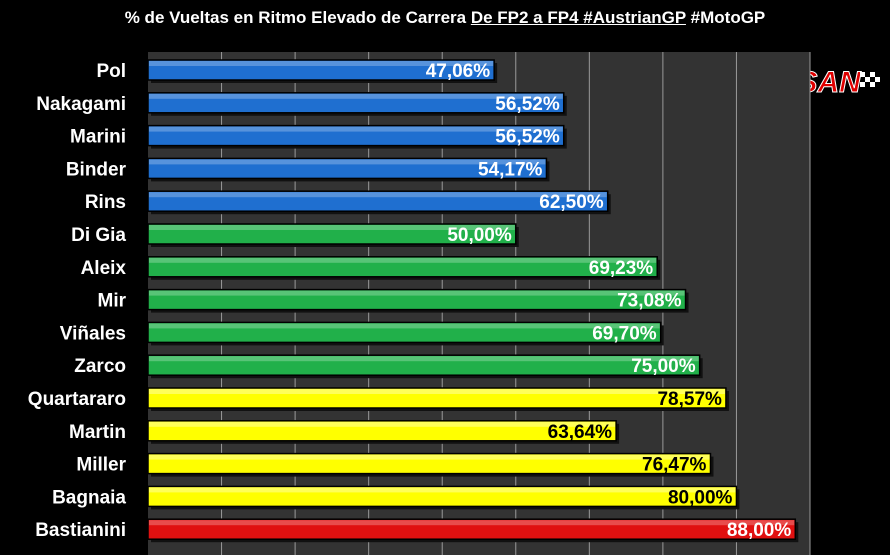 The image size is (890, 555). What do you see at coordinates (347, 168) in the screenshot?
I see `bar-binder` at bounding box center [347, 168].